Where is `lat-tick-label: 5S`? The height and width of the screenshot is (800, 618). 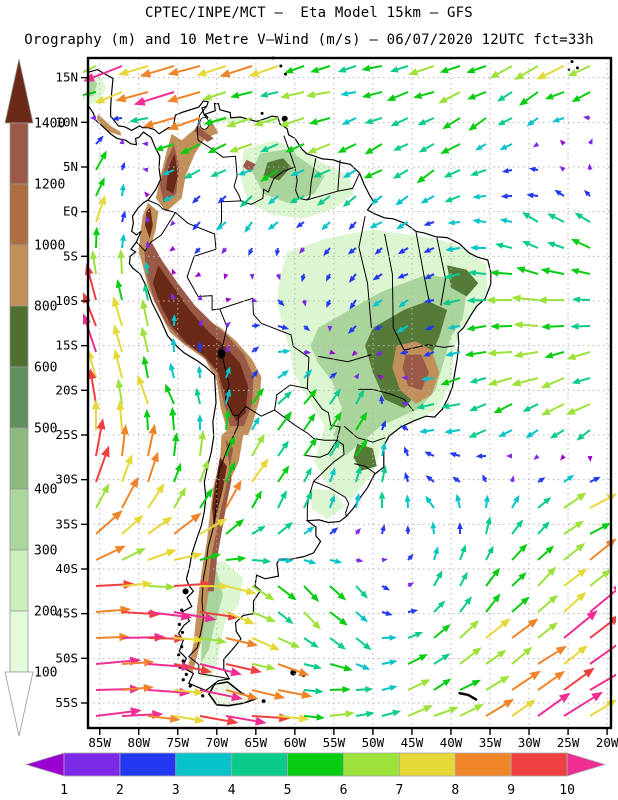 lat-tick-label: 5S is located at coordinates (70, 255).